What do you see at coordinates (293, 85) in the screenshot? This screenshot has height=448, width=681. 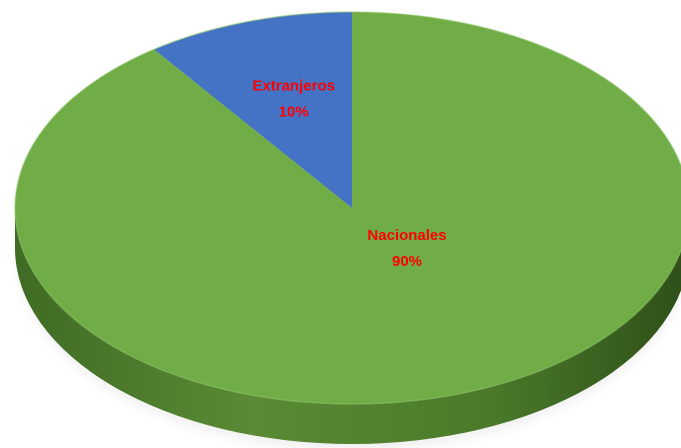 I see `slice-label-extranjeros: Extranjeros` at bounding box center [293, 85].